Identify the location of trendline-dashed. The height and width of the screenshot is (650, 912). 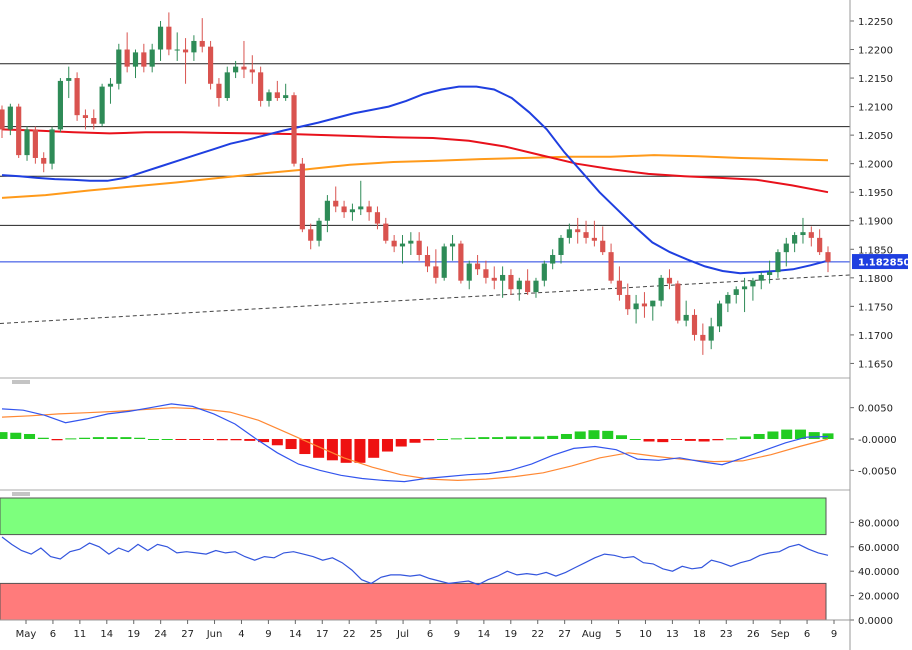
(425, 299).